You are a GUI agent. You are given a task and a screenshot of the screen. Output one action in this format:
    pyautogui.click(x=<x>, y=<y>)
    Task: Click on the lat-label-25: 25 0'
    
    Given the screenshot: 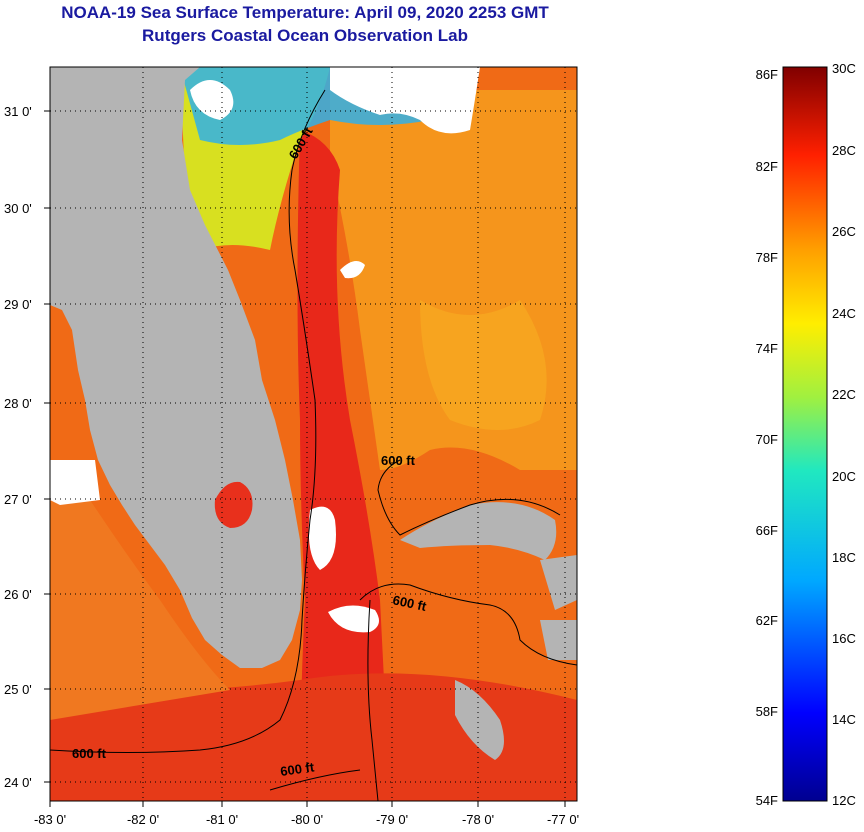 What is the action you would take?
    pyautogui.click(x=18, y=689)
    